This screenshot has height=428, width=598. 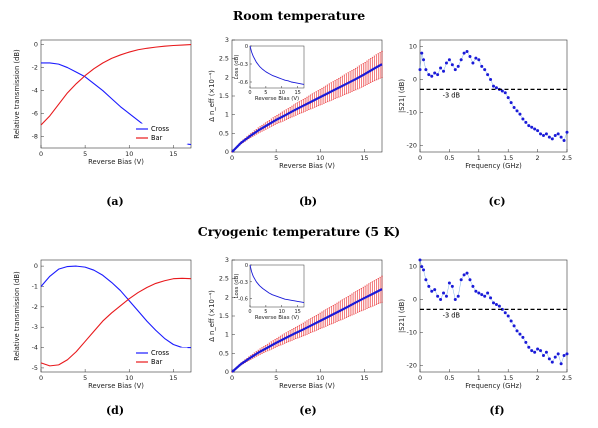 What do you see at coordinates (237, 286) in the screenshot?
I see `inset-y-axis-label: Loss (dB)` at bounding box center [237, 286].